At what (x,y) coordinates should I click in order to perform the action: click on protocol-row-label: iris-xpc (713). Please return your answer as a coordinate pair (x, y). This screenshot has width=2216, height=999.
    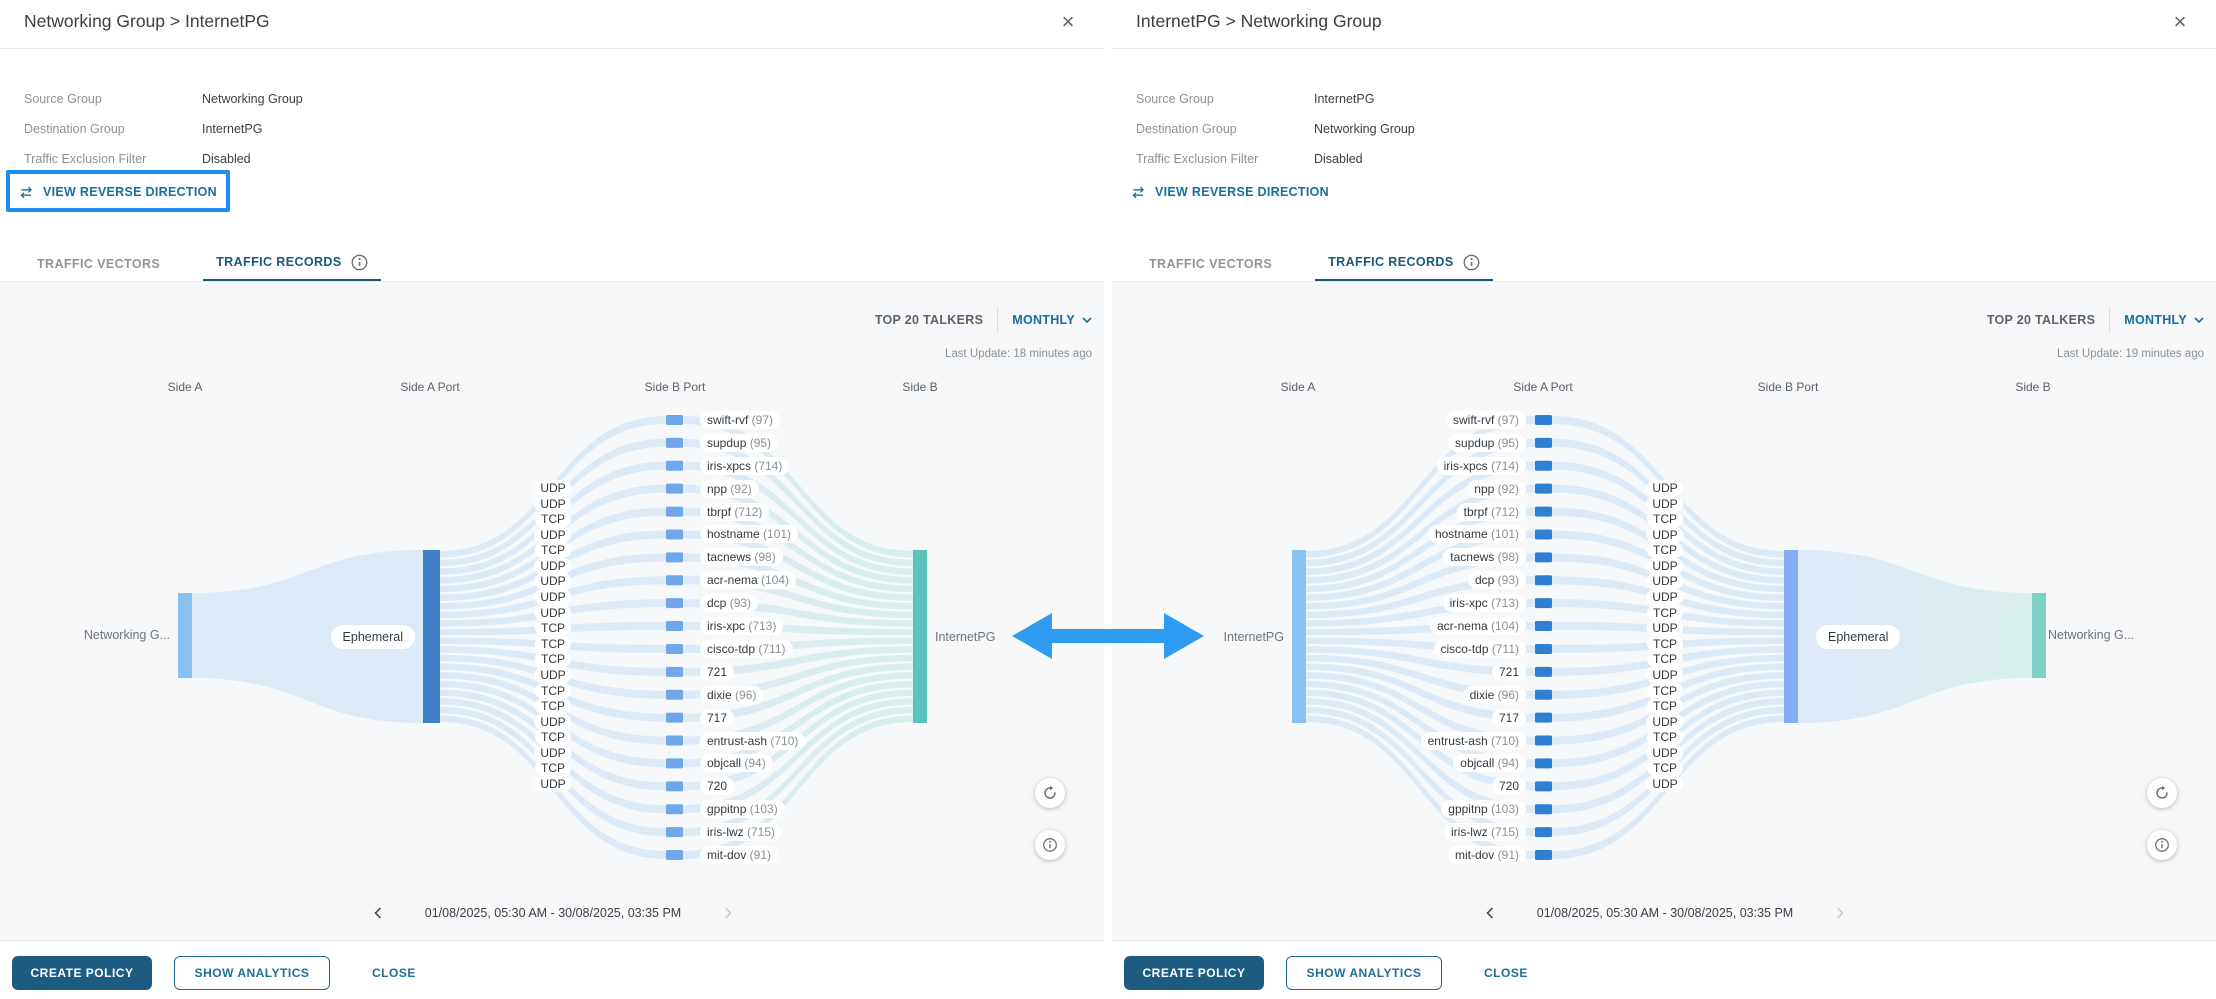
    Looking at the image, I should click on (742, 626).